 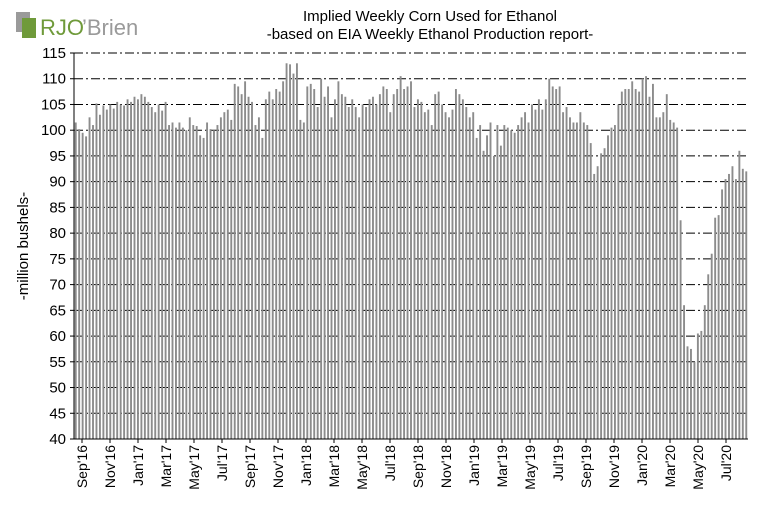 What do you see at coordinates (53, 130) in the screenshot?
I see `y-tick-label: 100` at bounding box center [53, 130].